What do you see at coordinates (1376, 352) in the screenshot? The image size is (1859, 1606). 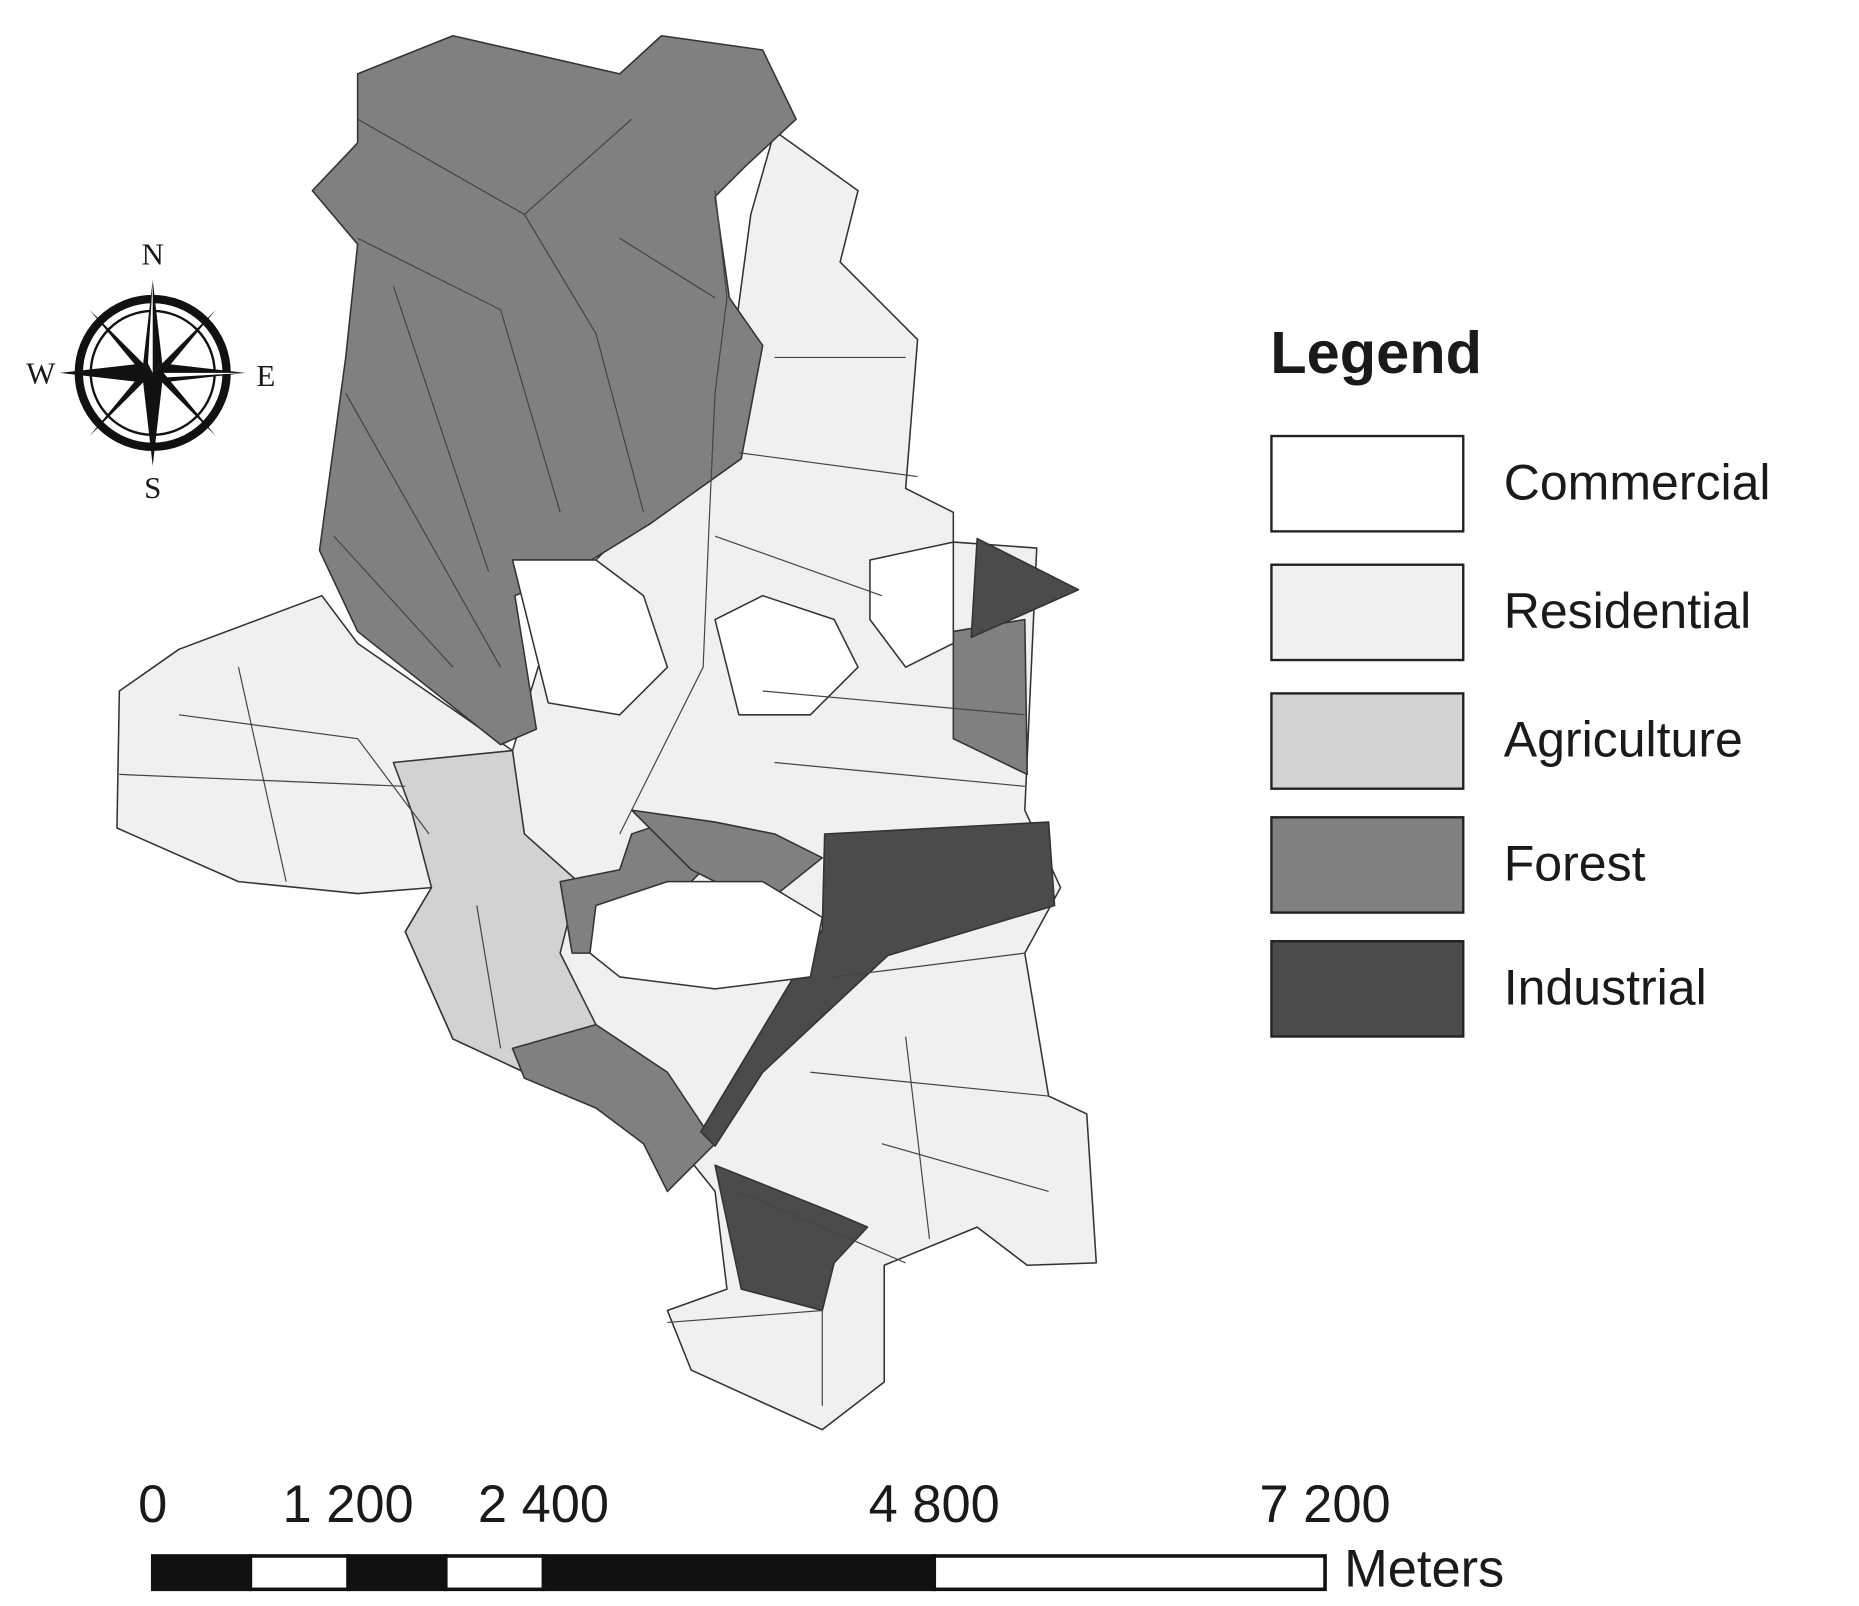 I see `legend-title: Legend` at bounding box center [1376, 352].